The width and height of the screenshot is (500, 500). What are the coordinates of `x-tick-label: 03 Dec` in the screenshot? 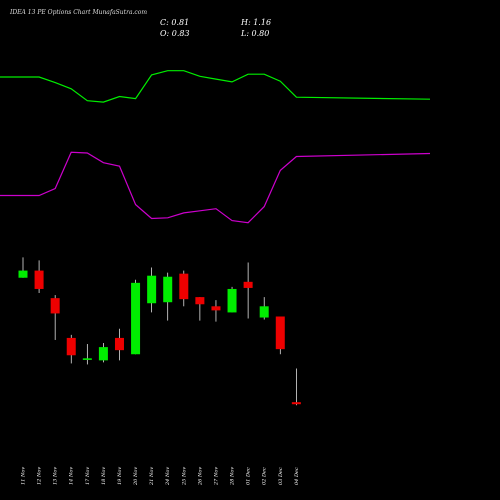 It's located at (281, 476).